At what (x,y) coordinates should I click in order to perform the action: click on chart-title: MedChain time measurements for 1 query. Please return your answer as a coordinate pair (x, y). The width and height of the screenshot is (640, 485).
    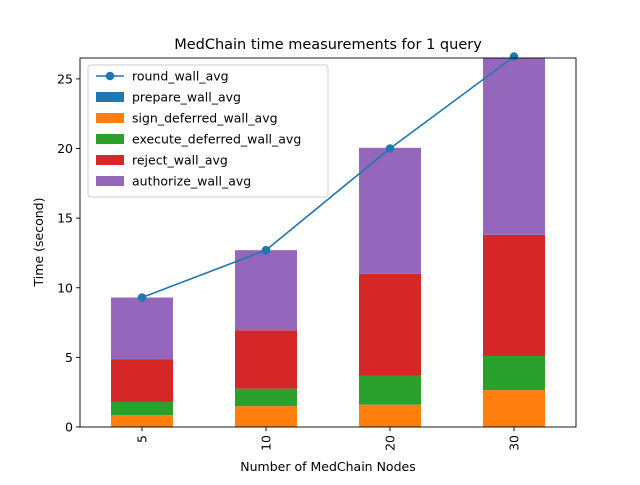
    Looking at the image, I should click on (328, 45).